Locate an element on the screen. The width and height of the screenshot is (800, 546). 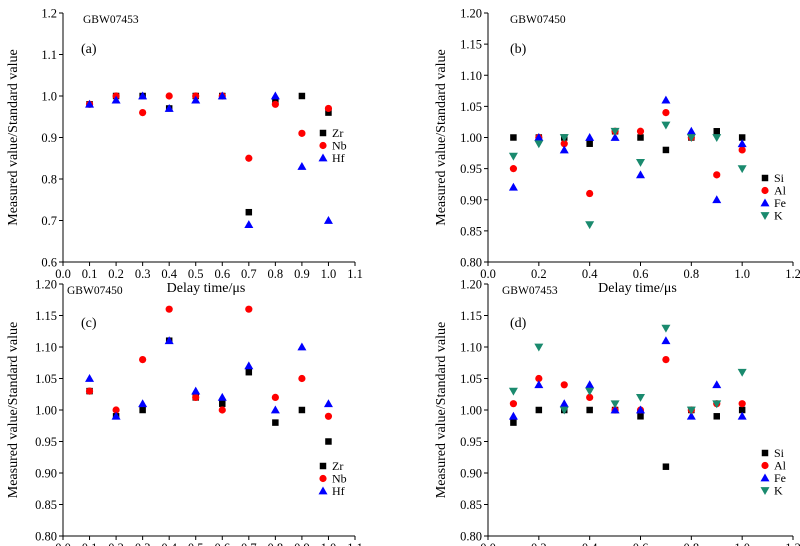
x-tick-label: 1.0 is located at coordinates (742, 543).